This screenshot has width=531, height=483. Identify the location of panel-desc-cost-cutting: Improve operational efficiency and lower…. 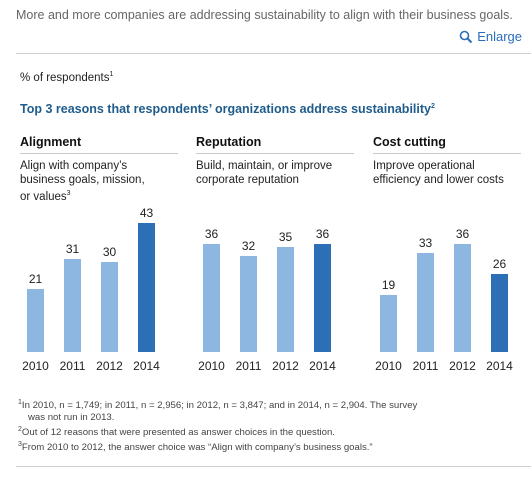
(438, 173).